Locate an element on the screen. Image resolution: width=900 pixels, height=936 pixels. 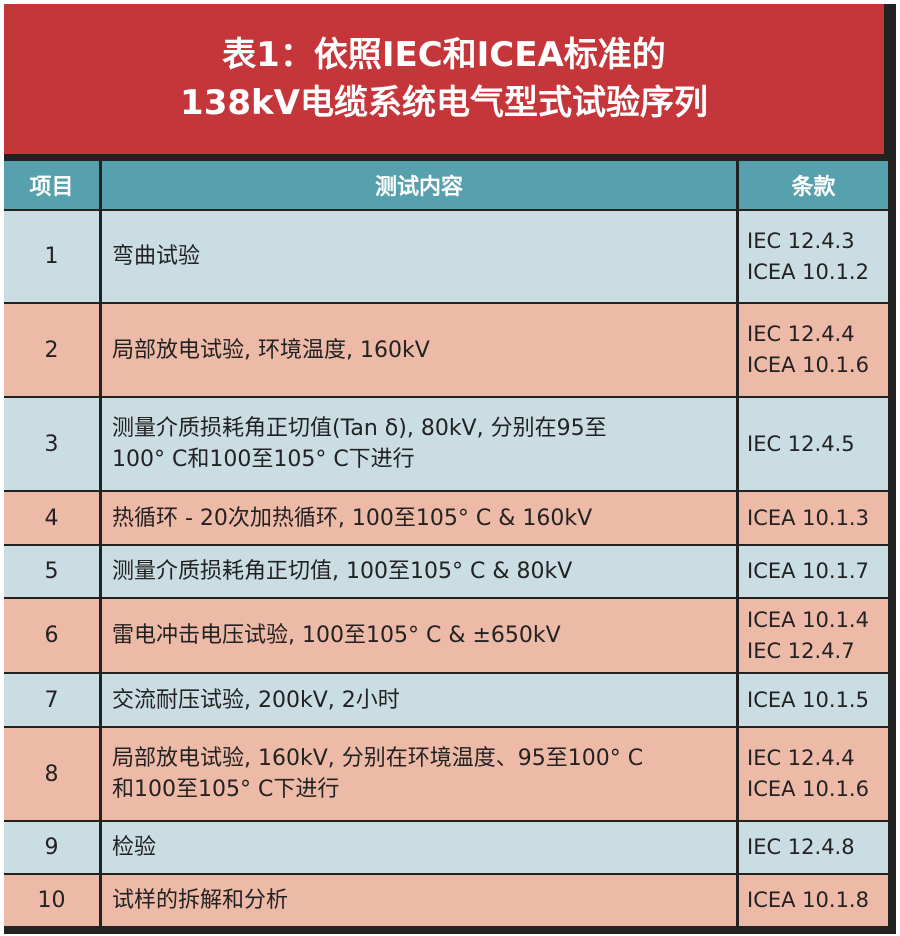
row-content: 雷电冲击电压试验, 100至105° C & ±650kV is located at coordinates (419, 635).